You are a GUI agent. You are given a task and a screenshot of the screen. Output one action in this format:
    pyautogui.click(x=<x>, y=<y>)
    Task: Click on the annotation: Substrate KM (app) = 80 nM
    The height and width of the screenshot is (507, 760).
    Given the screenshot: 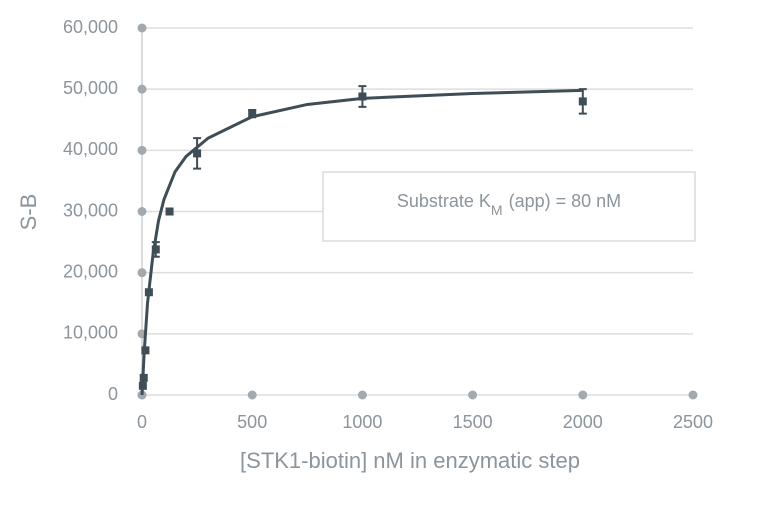 What is the action you would take?
    pyautogui.click(x=509, y=204)
    